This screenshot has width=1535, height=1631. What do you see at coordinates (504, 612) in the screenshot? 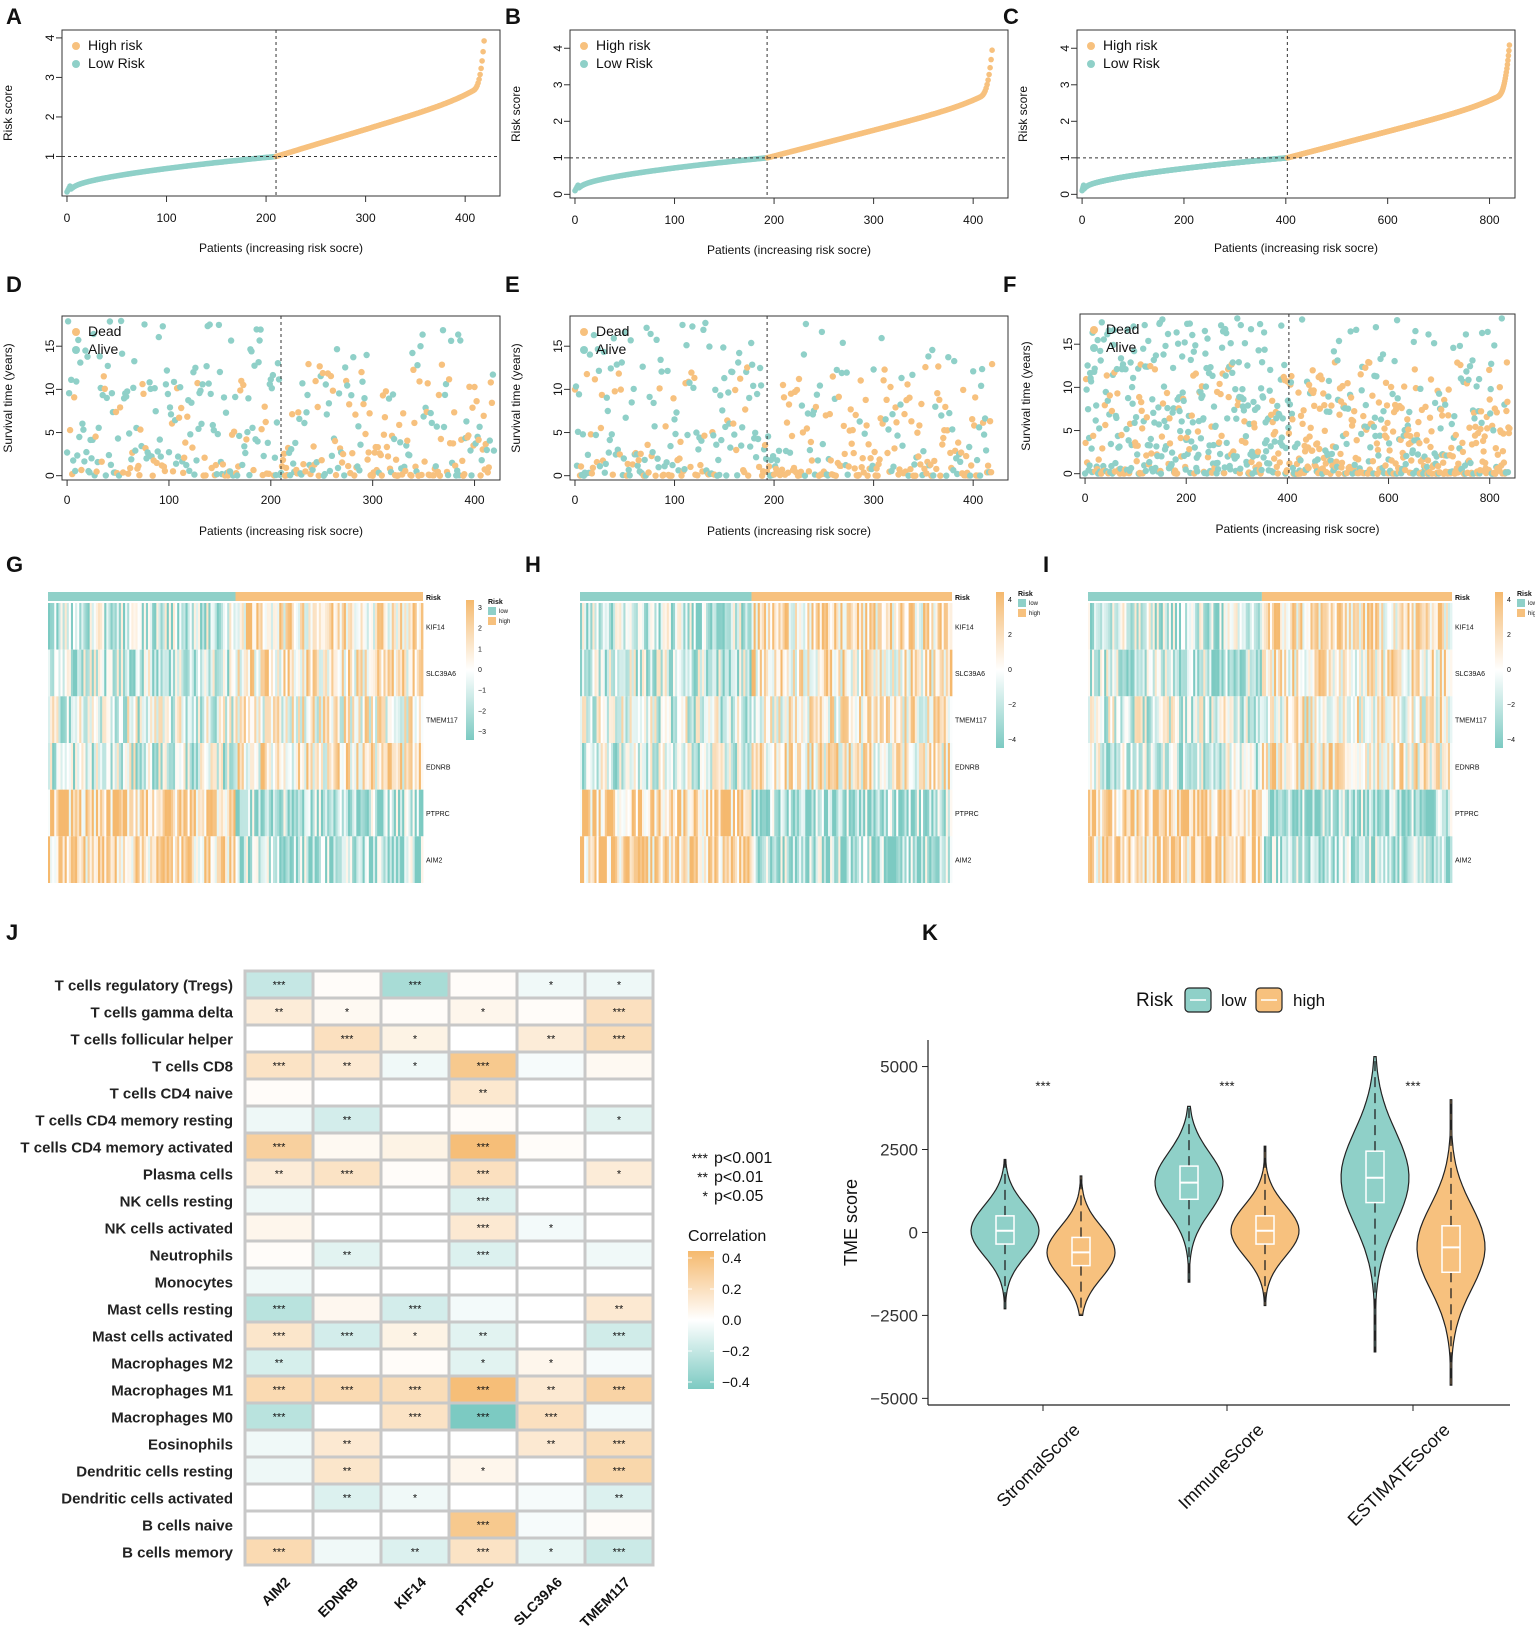
I see `legend-label: low` at bounding box center [504, 612].